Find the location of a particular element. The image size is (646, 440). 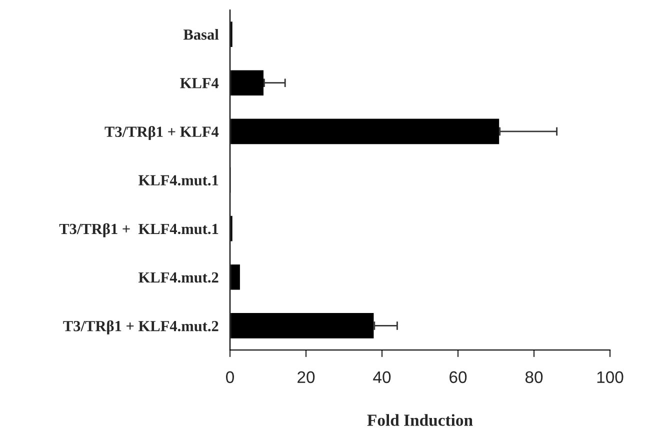

x-tick-label: 100 is located at coordinates (610, 377).